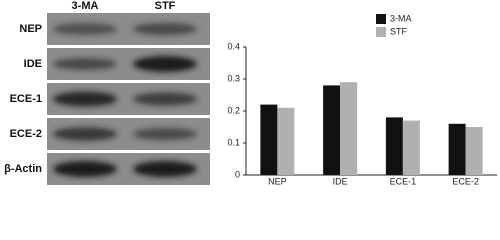  What do you see at coordinates (233, 142) in the screenshot?
I see `y-tick-label: 0.1` at bounding box center [233, 142].